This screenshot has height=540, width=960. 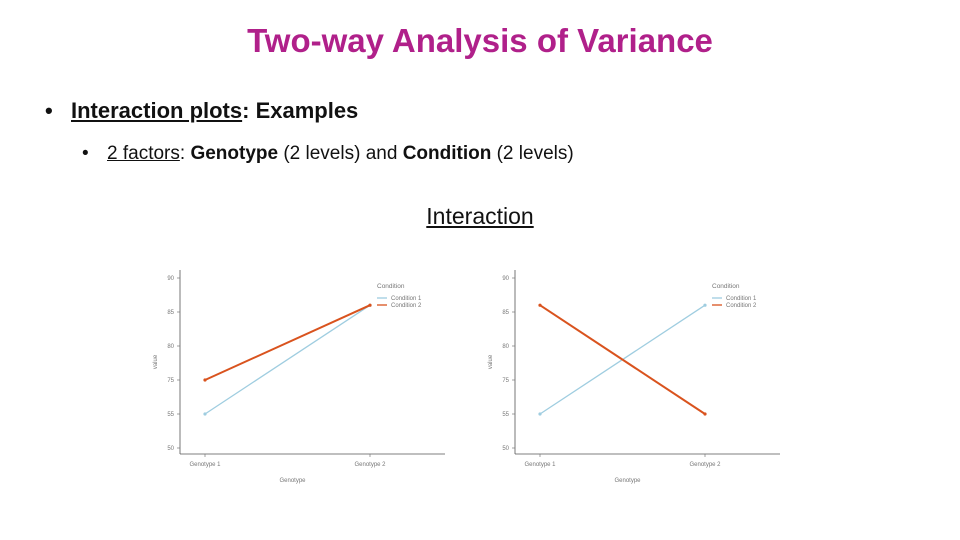 I want to click on section-label: Interaction, so click(x=480, y=216).